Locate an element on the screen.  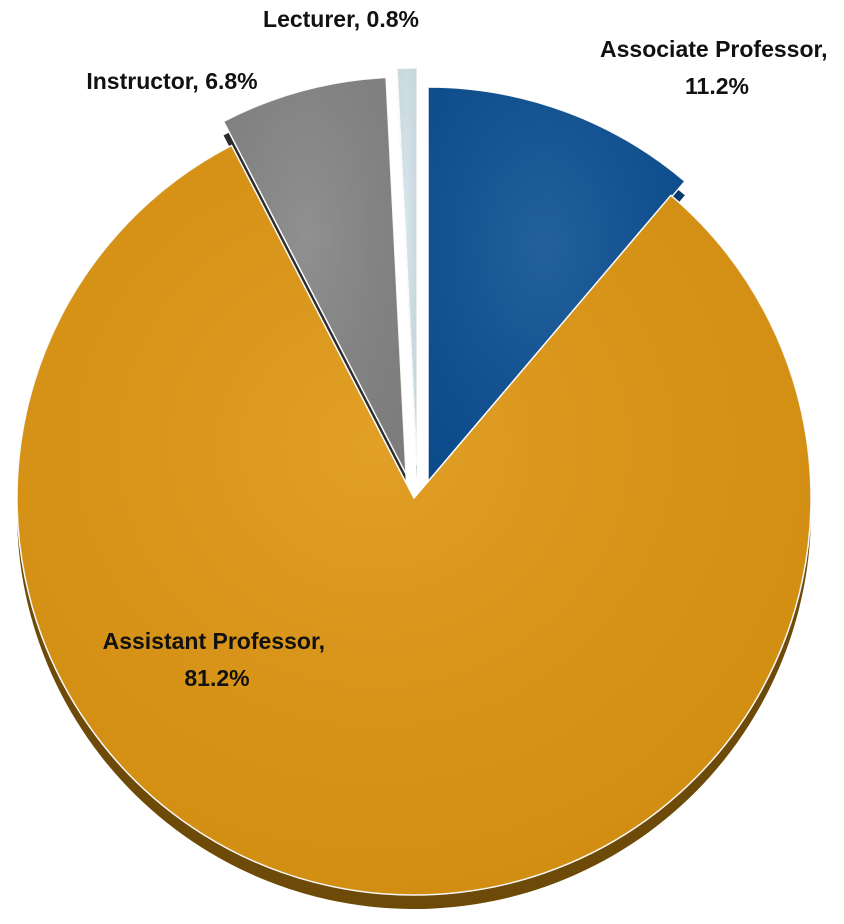
pie-slice-sheen-lecturer is located at coordinates (407, 266).